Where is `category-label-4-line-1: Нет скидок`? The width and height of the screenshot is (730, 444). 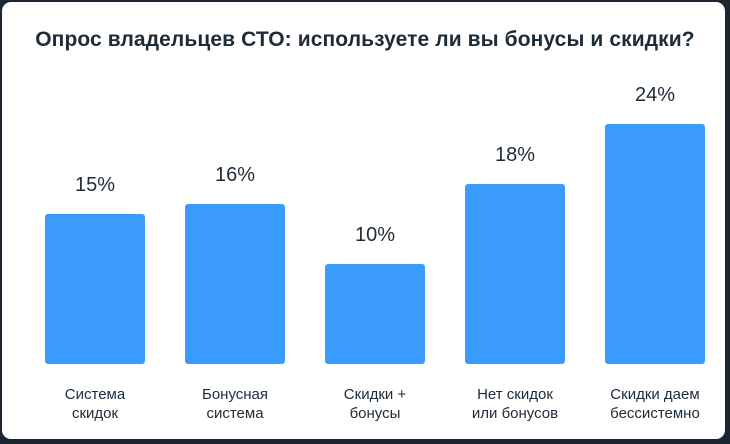 category-label-4-line-1: Нет скидок is located at coordinates (515, 394).